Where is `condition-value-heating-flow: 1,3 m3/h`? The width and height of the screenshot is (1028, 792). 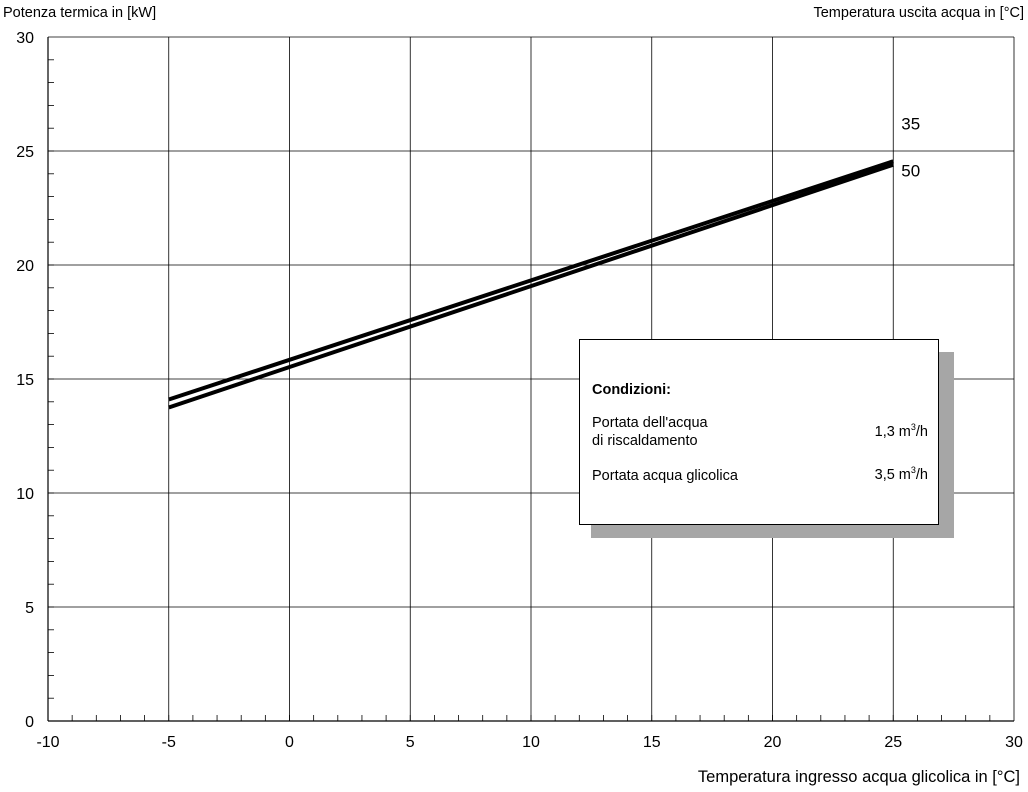 condition-value-heating-flow: 1,3 m3/h is located at coordinates (901, 431).